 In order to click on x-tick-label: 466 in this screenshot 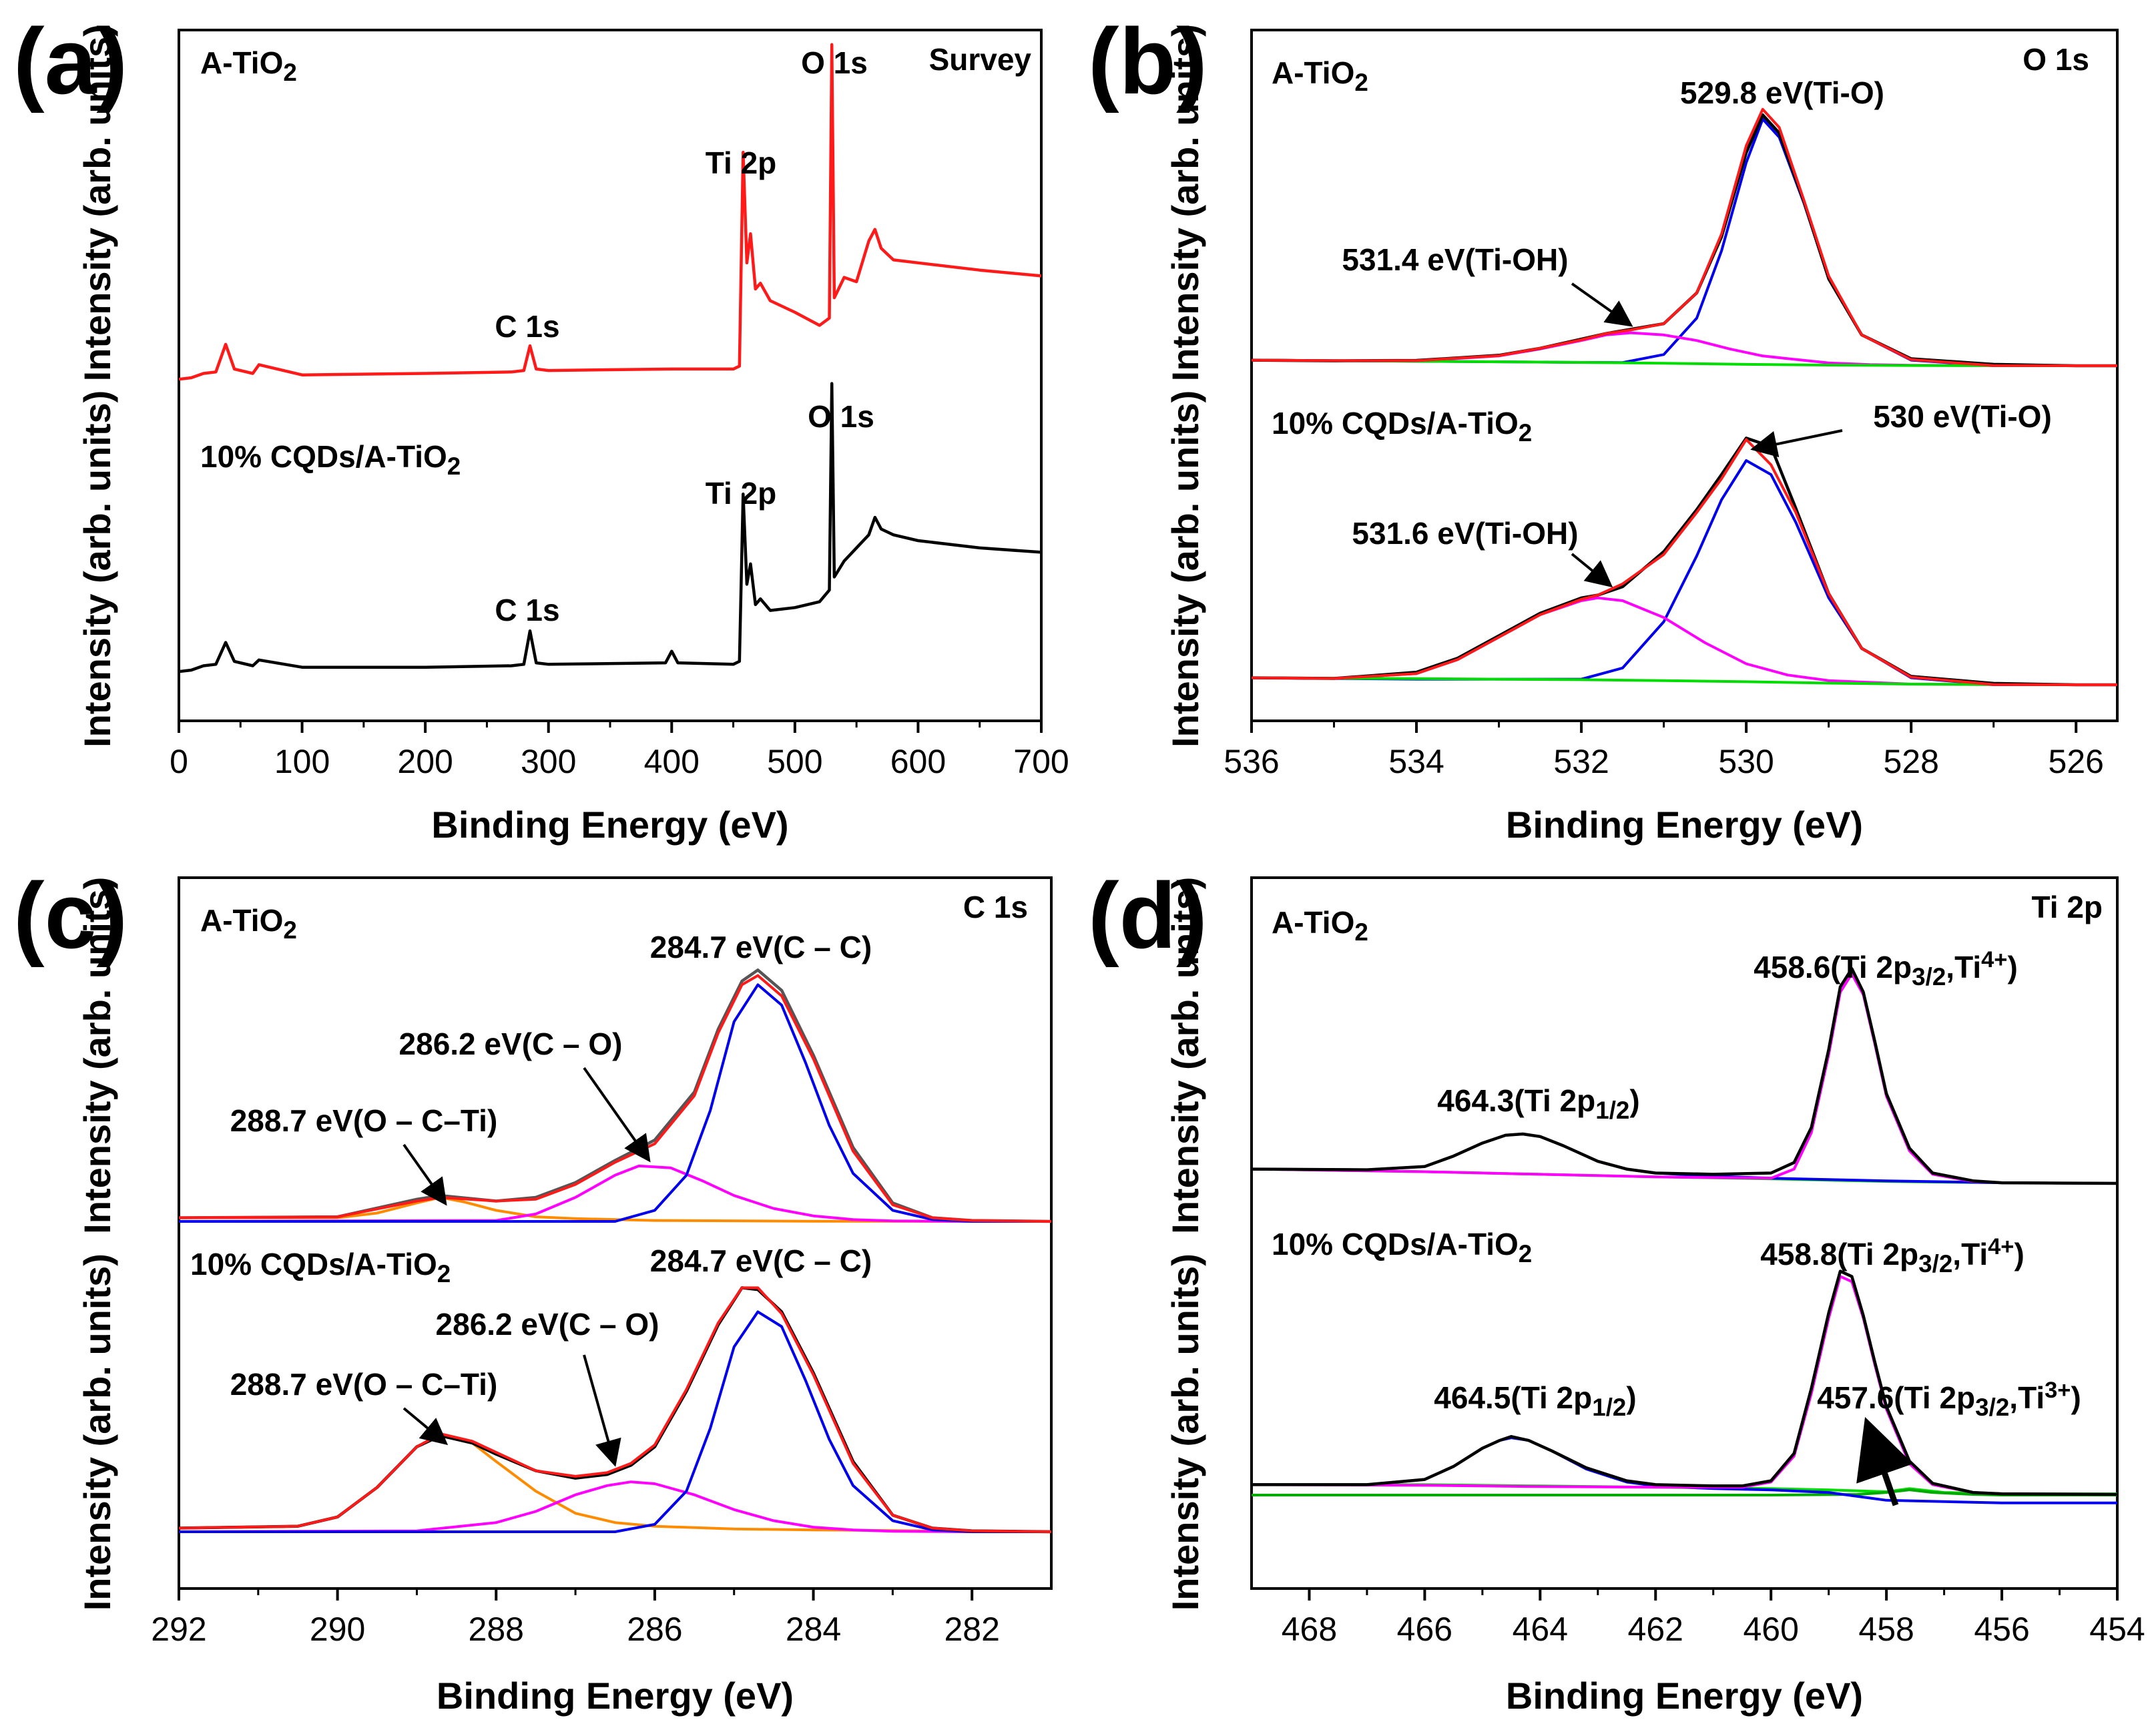, I will do `click(1425, 1629)`.